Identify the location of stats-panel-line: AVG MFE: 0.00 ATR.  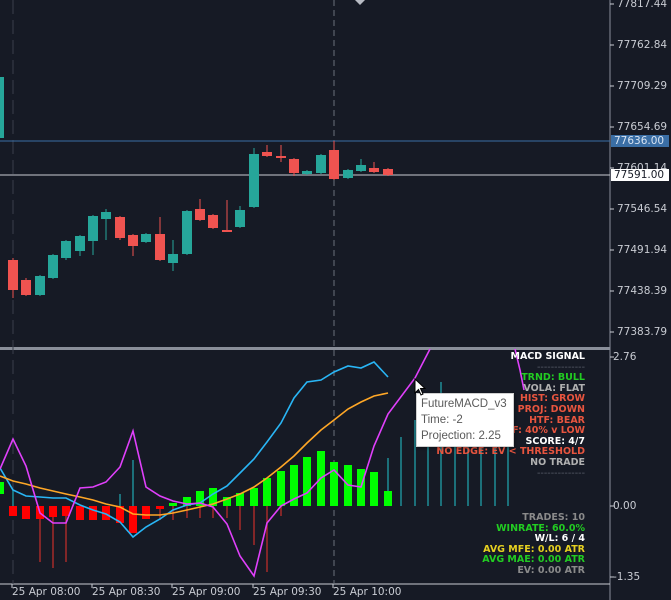
(534, 549).